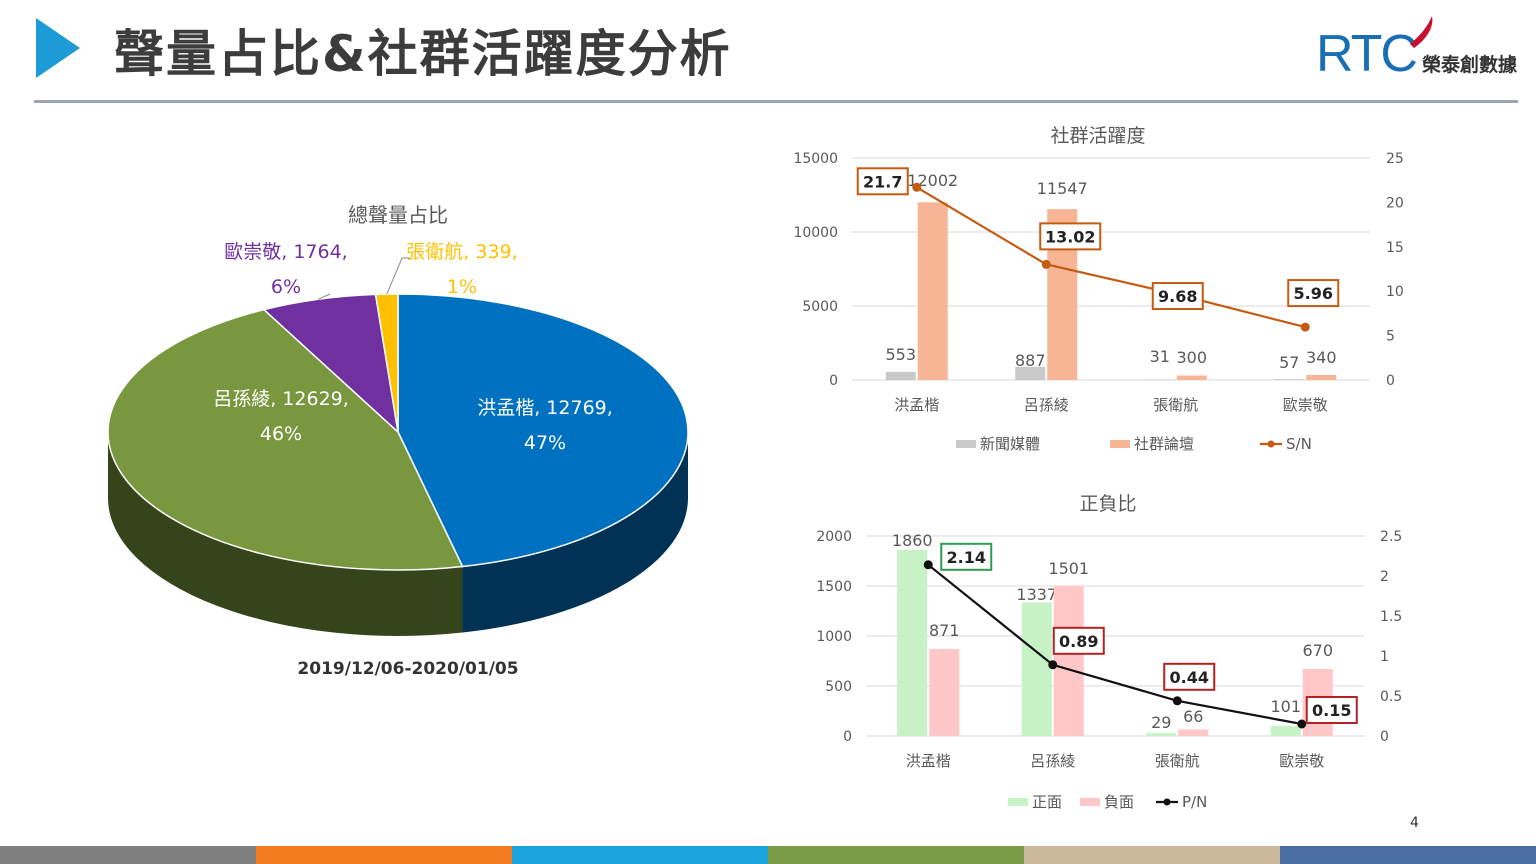  Describe the element at coordinates (838, 687) in the screenshot. I see `y-tick-label: 500` at that location.